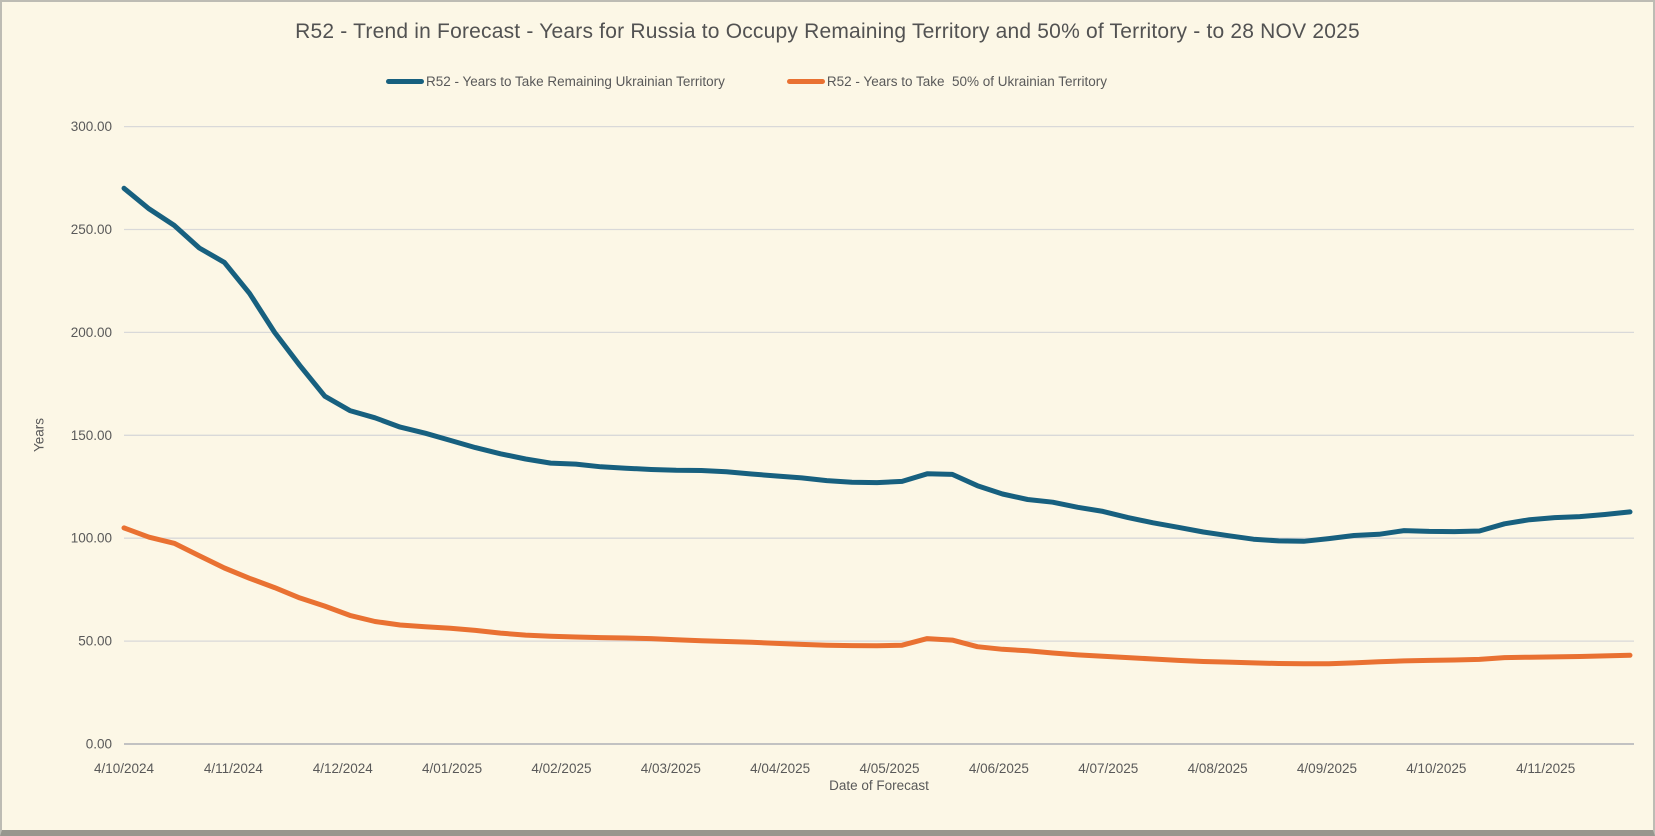 This screenshot has width=1655, height=836. I want to click on x-tick-label: 4/08/2025, so click(1218, 768).